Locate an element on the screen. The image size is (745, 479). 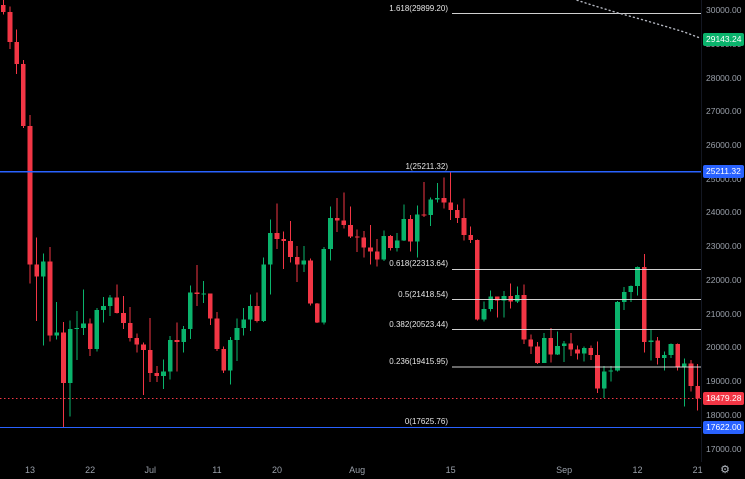
time-tick-label: Jul is located at coordinates (150, 470).